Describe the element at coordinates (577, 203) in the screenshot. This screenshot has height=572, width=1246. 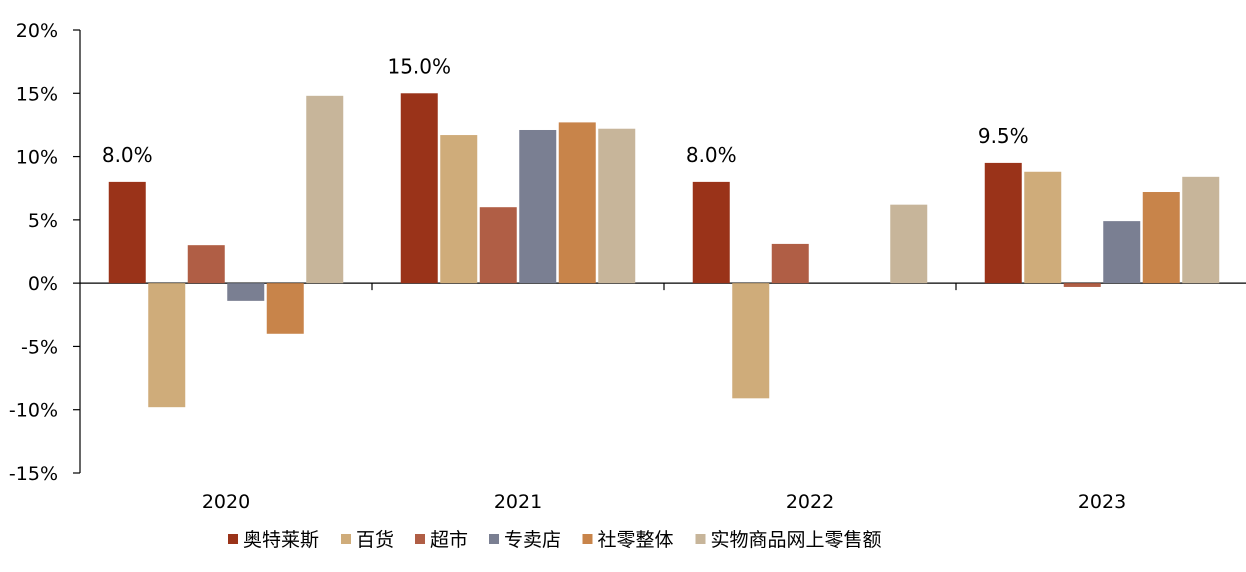
I see `bar-2021-社零整体` at that location.